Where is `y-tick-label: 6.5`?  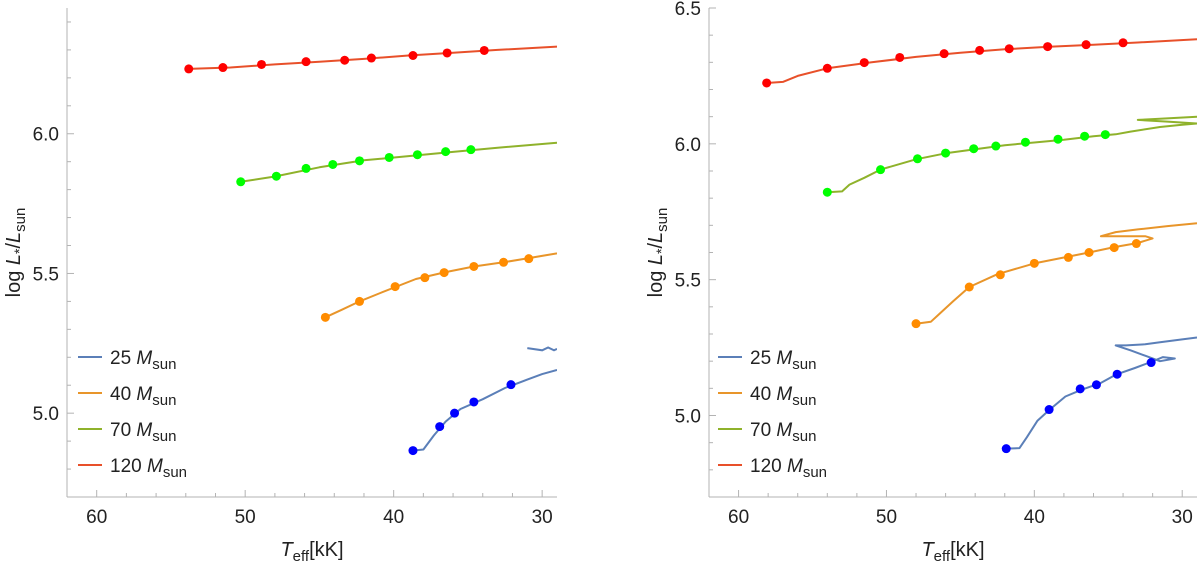 y-tick-label: 6.5 is located at coordinates (688, 10).